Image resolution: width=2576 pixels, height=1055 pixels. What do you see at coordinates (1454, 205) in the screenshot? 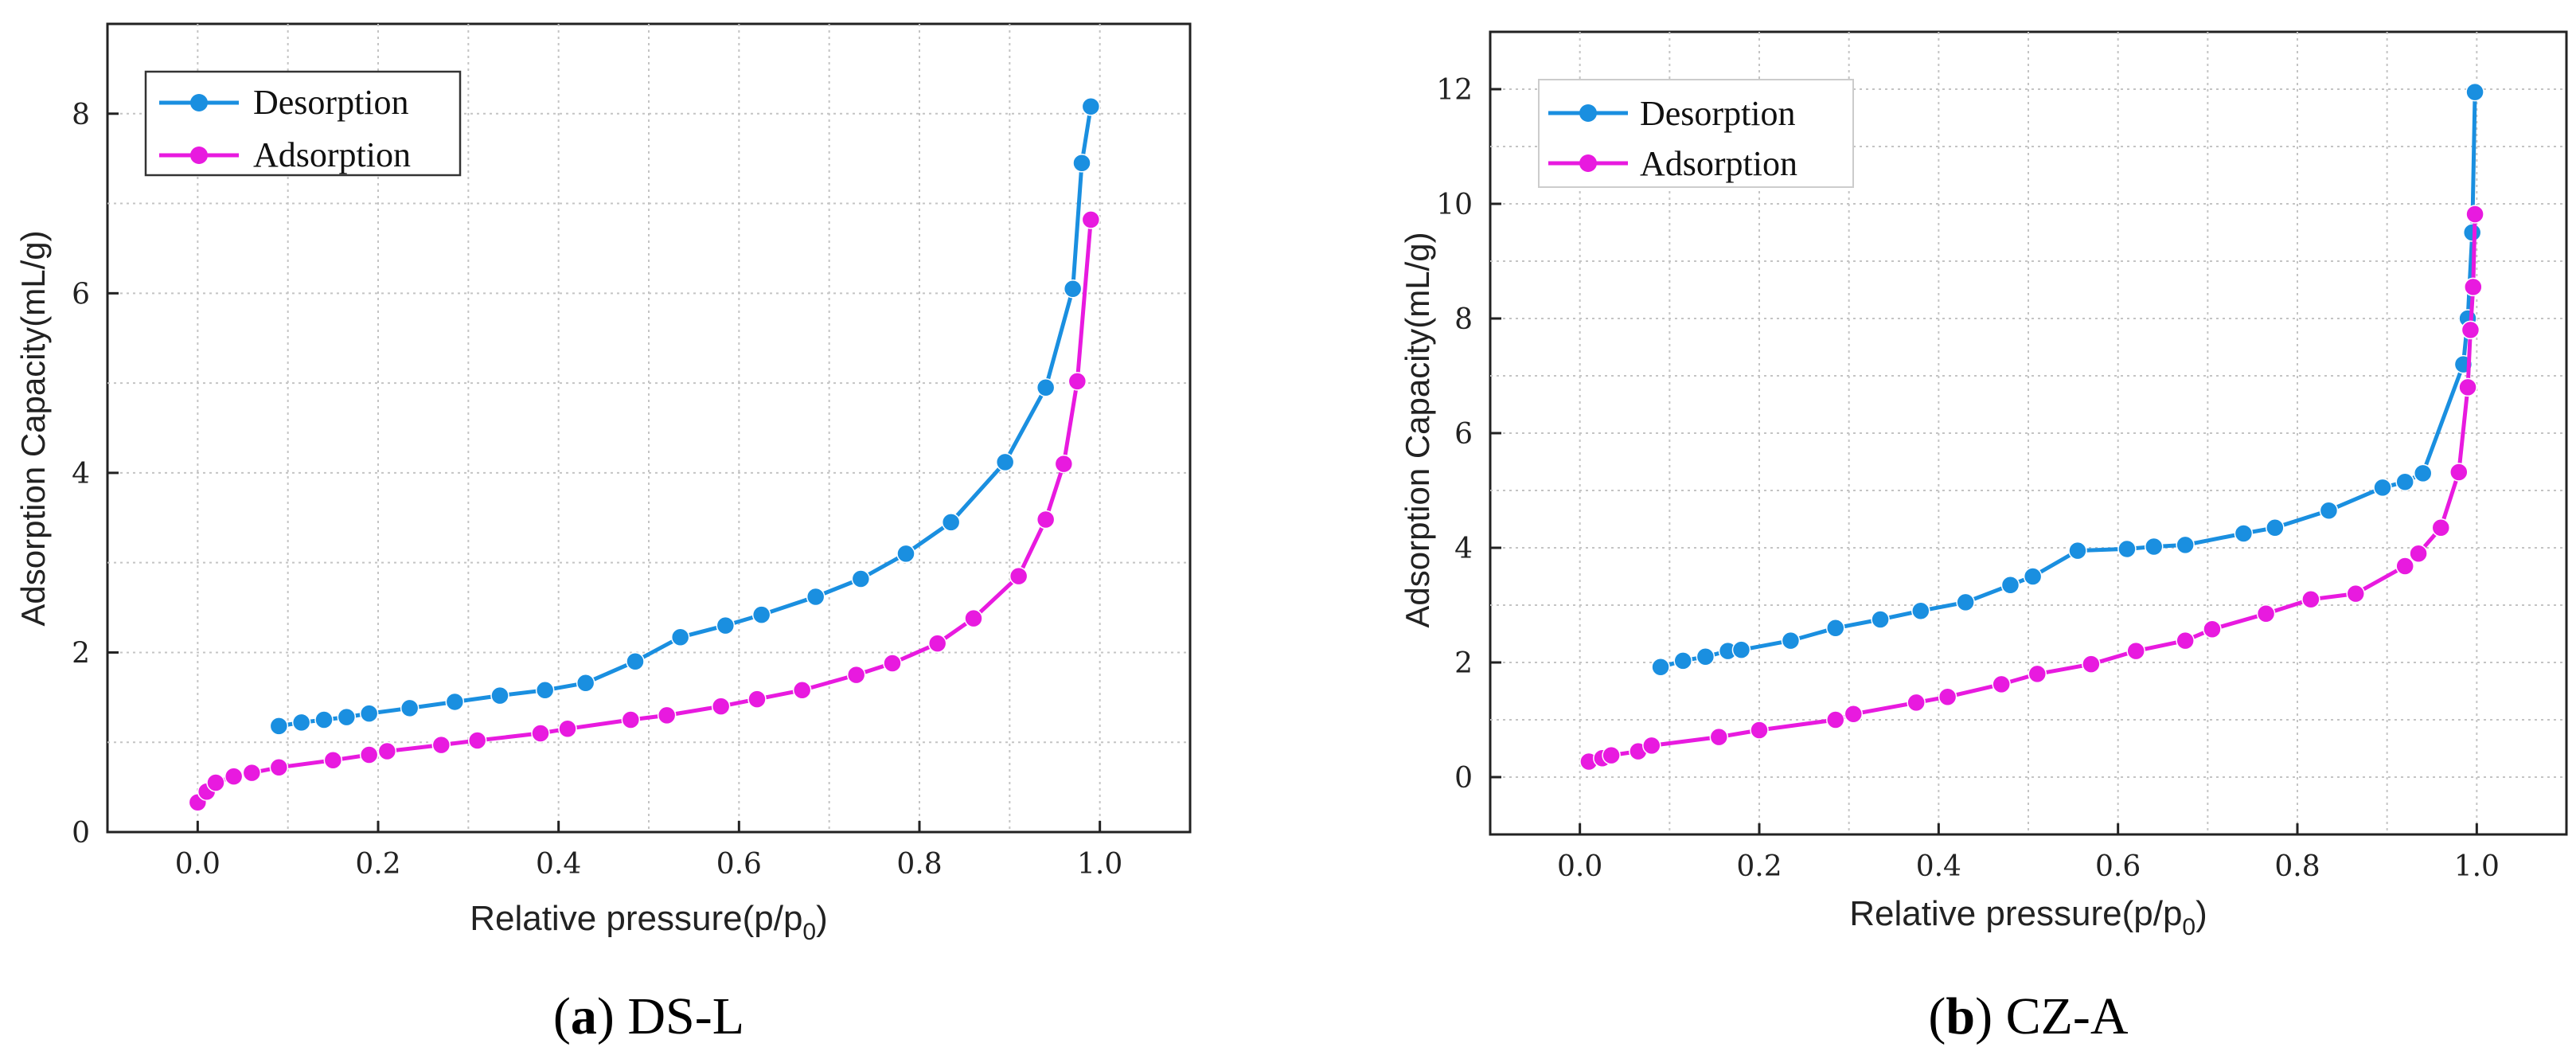
I see `y-tick-label: 10` at bounding box center [1454, 205].